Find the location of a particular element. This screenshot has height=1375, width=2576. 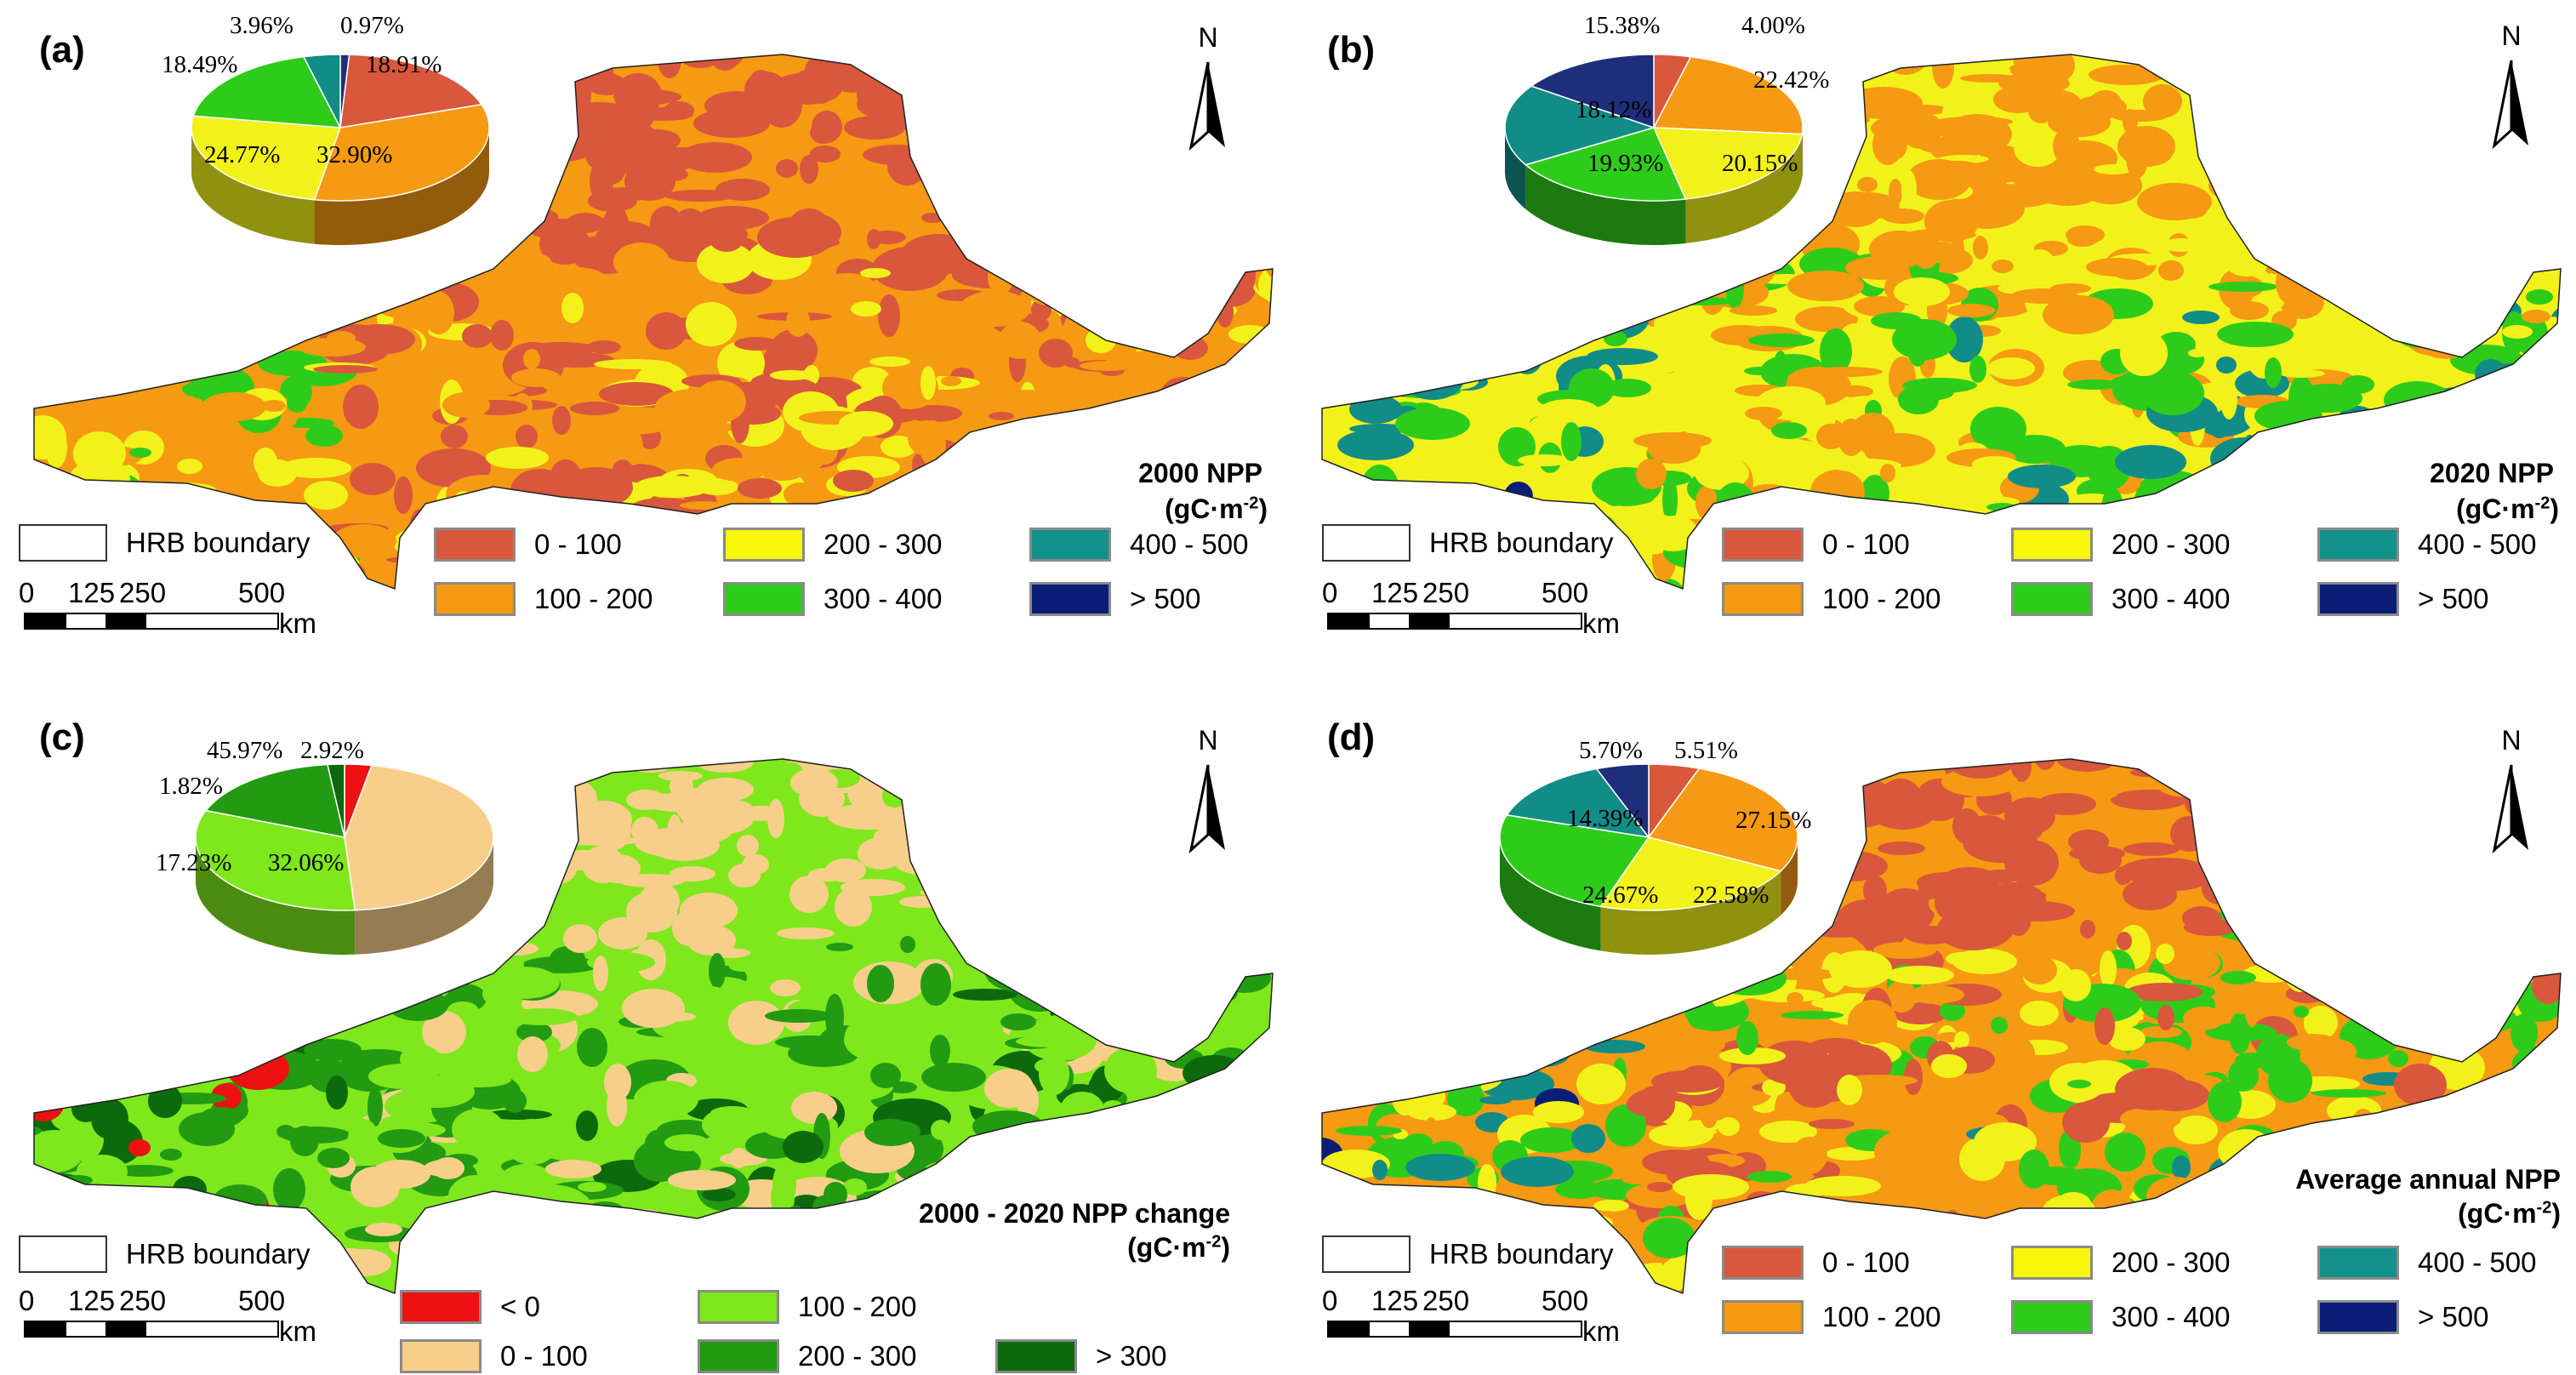

legend-item: 100 - 200 is located at coordinates (1832, 599).